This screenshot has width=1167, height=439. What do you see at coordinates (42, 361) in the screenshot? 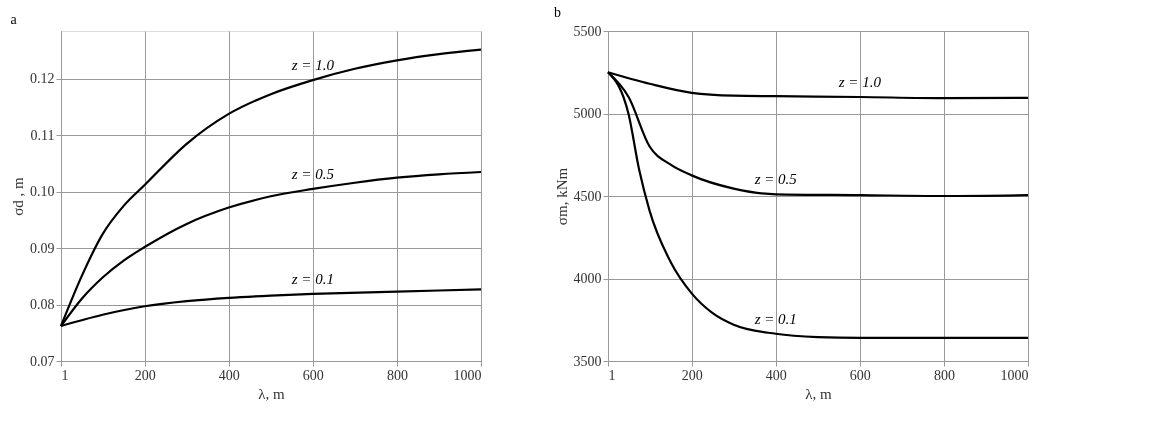
I see `y-tick-label: 0.07` at bounding box center [42, 361].